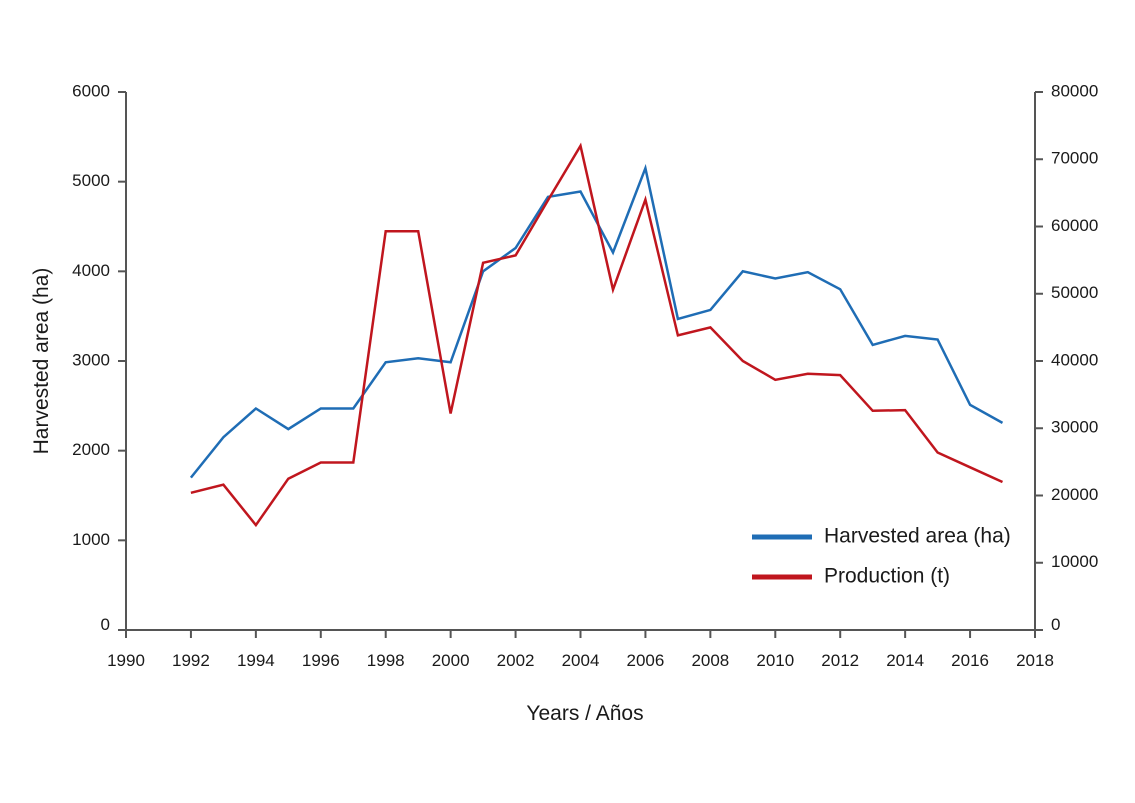 This screenshot has width=1135, height=803. What do you see at coordinates (91, 359) in the screenshot?
I see `y-left-tick-label: 3000` at bounding box center [91, 359].